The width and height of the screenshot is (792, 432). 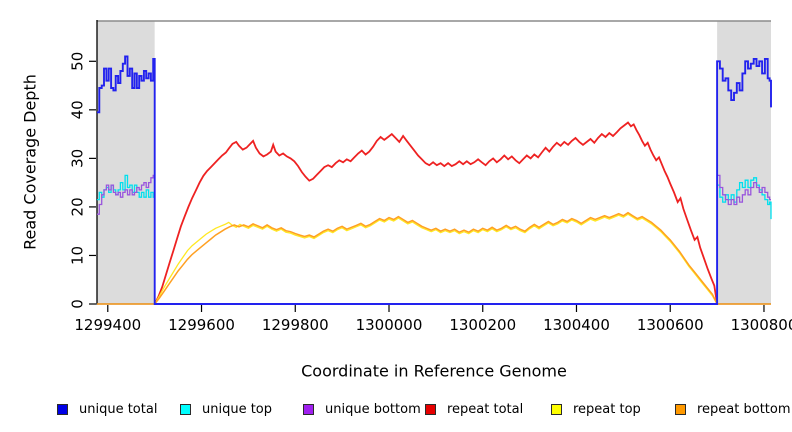 I want to click on legend-item-unique-top: unique top, so click(x=226, y=409).